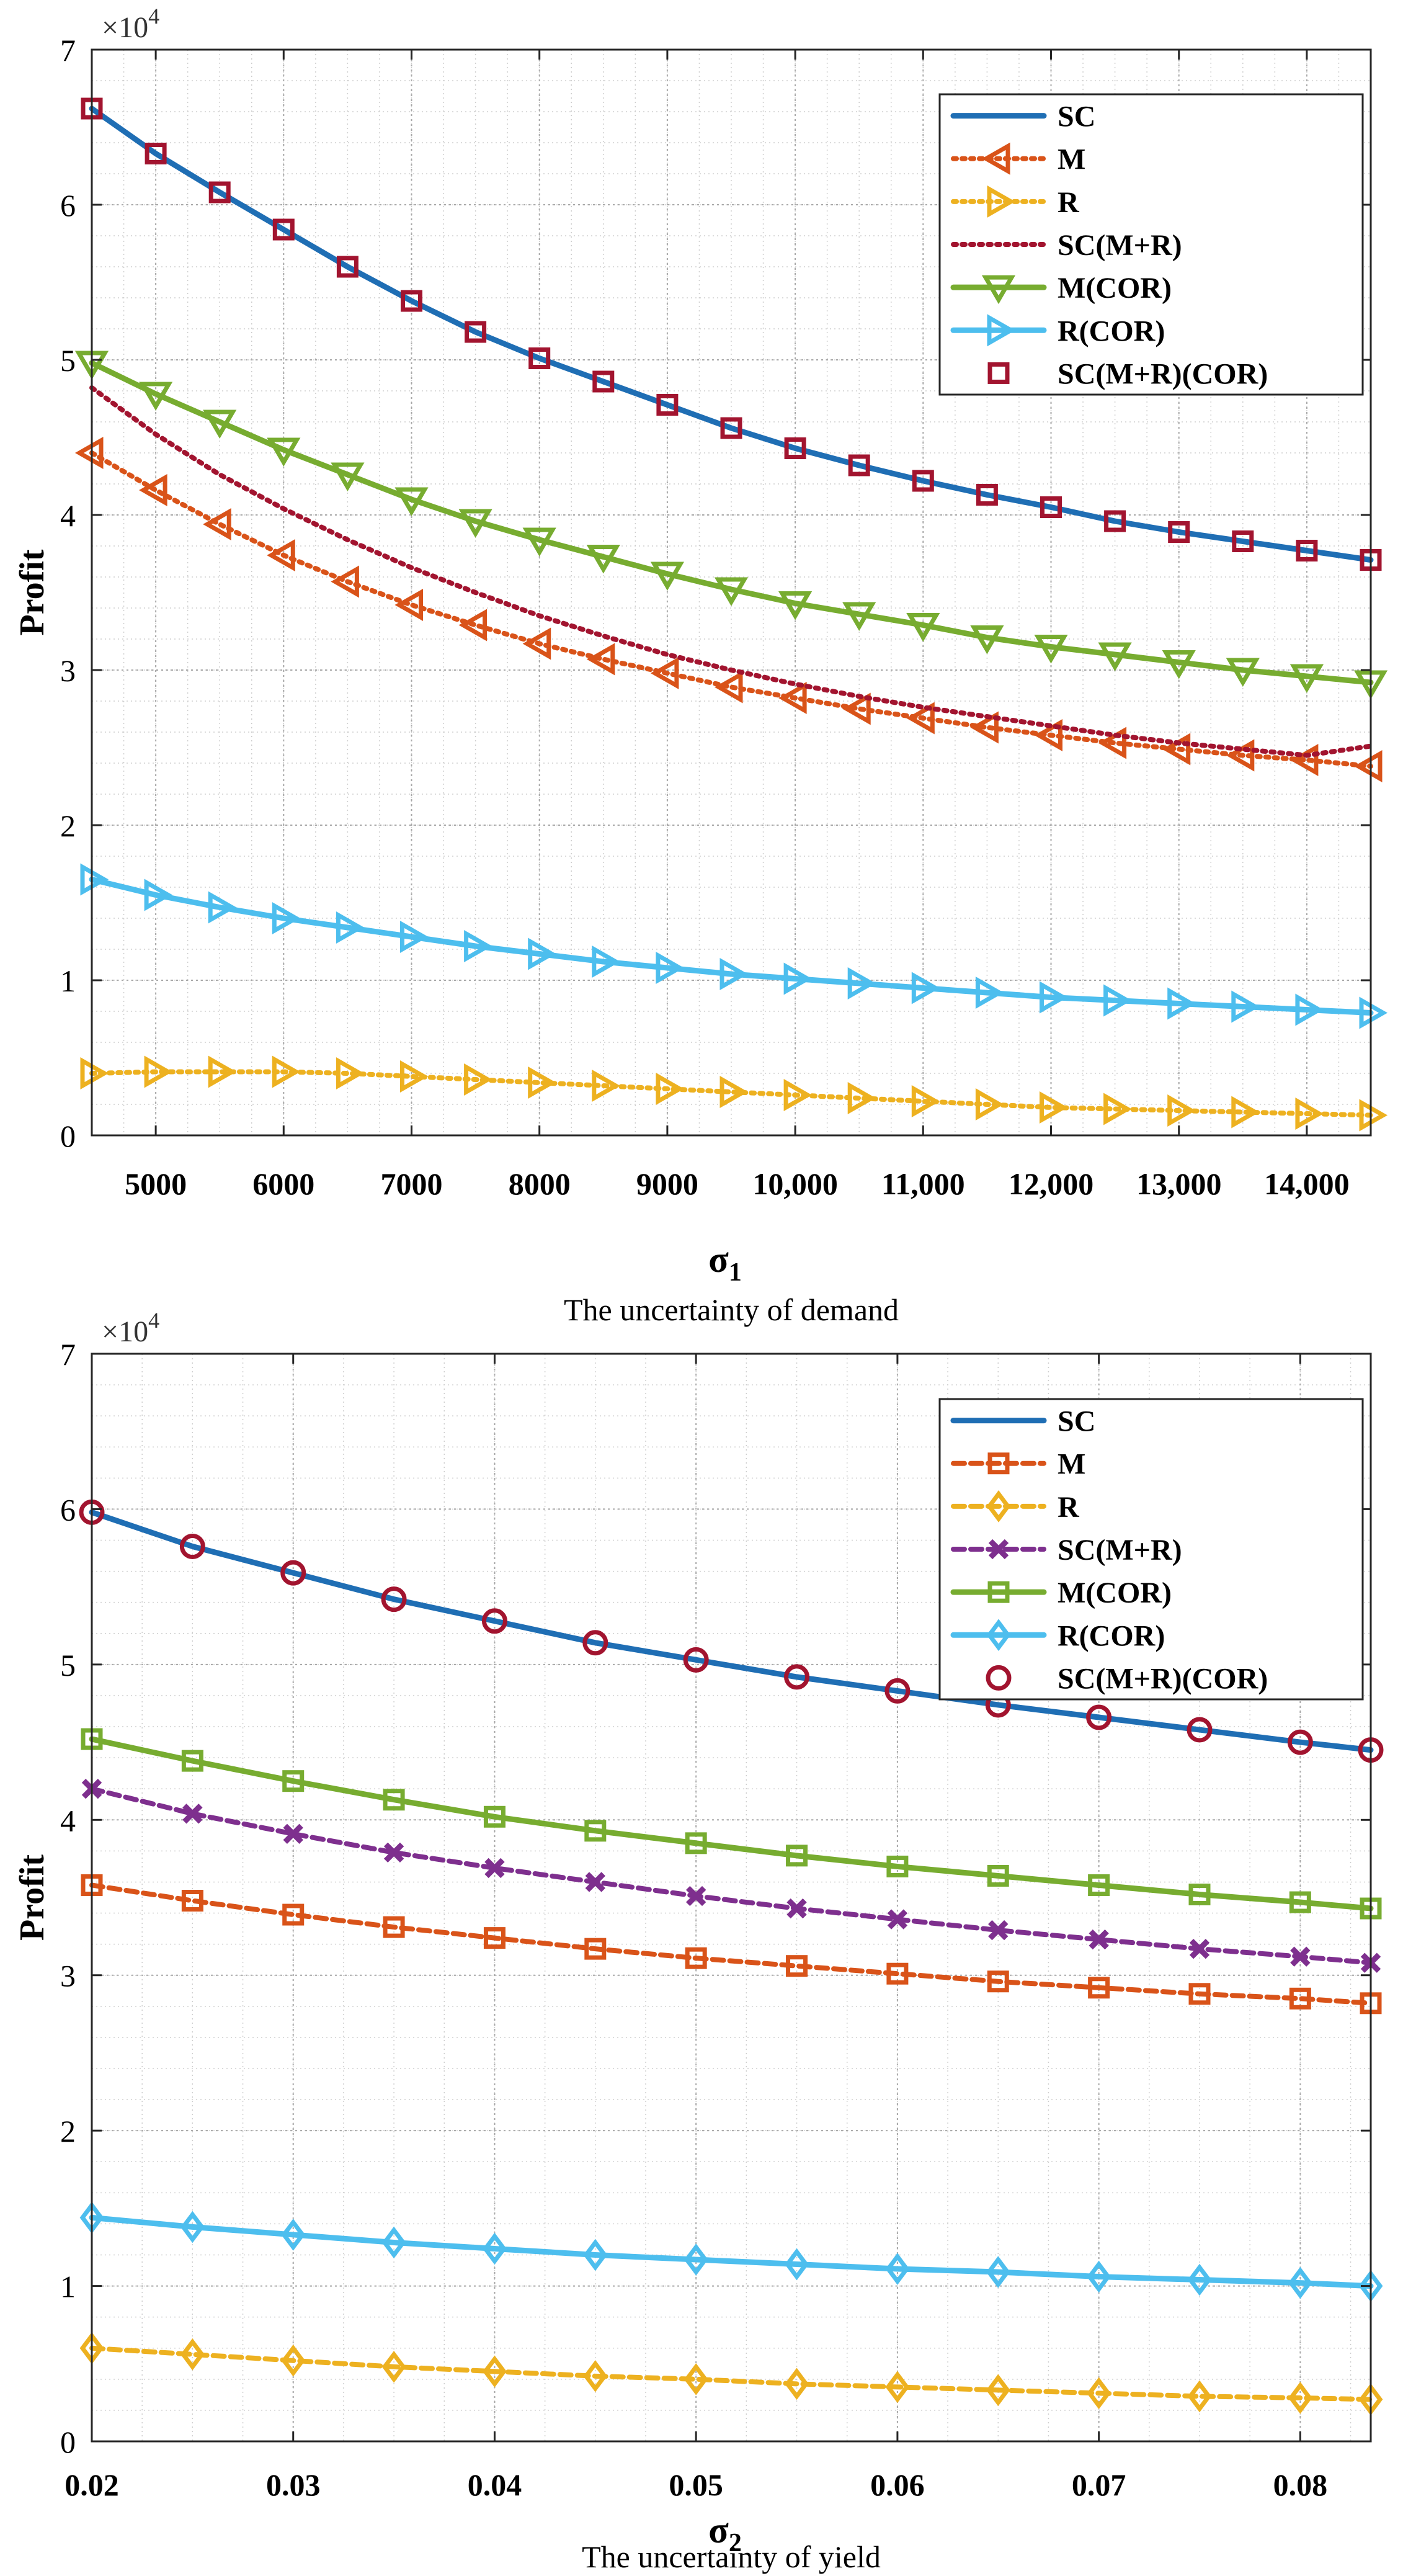 The image size is (1403, 2576). Describe the element at coordinates (68, 2442) in the screenshot. I see `y-tick-label: 0` at that location.